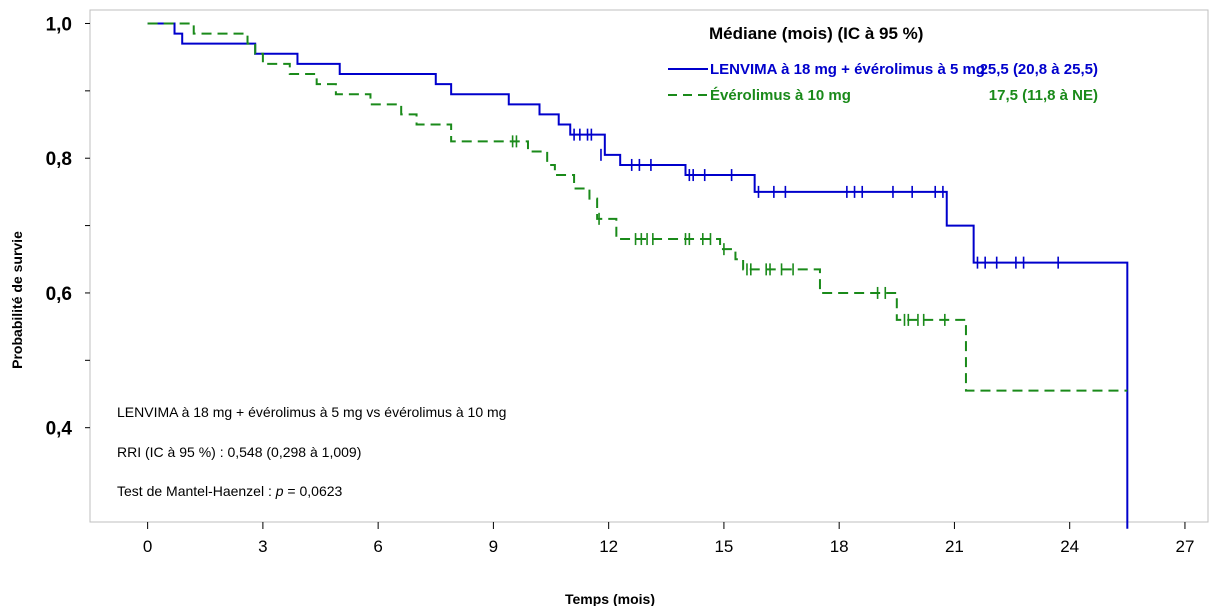  What do you see at coordinates (723, 546) in the screenshot?
I see `x-tick-label: 15` at bounding box center [723, 546].